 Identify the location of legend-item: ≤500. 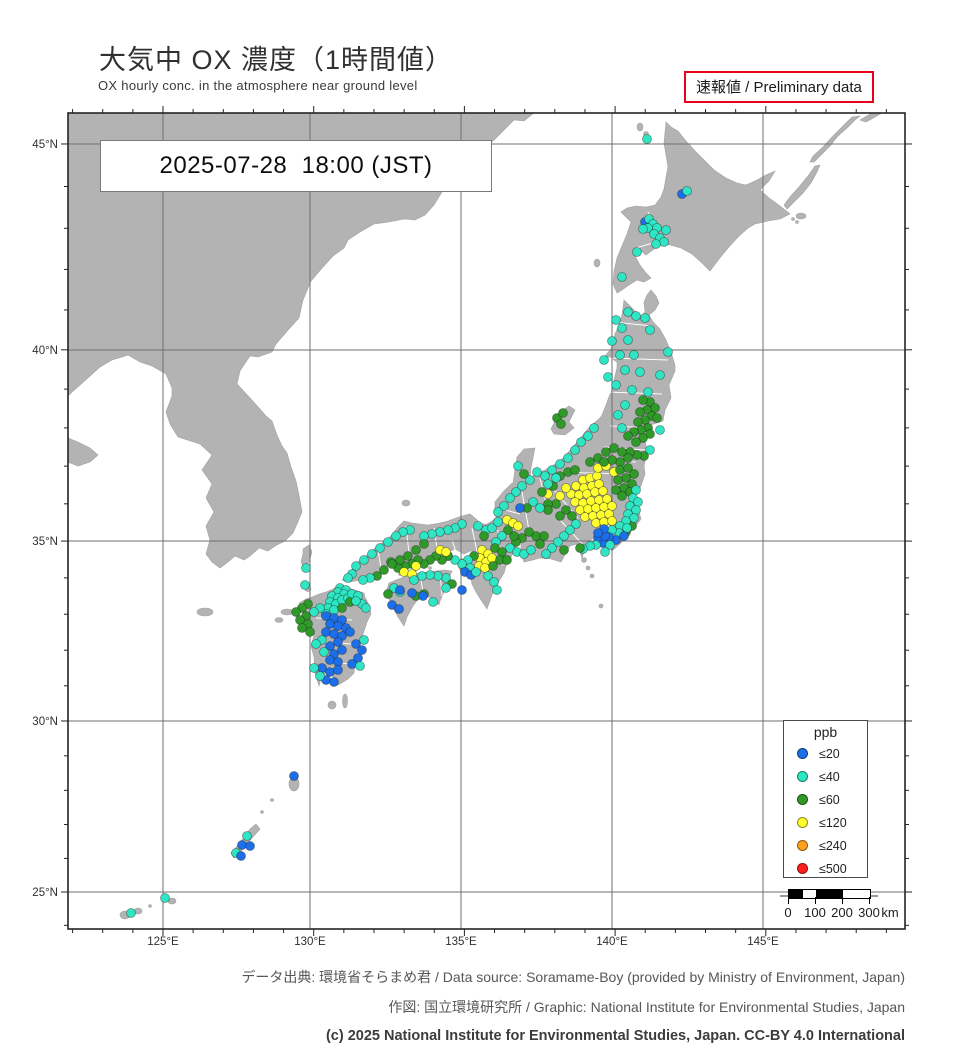
(825, 868).